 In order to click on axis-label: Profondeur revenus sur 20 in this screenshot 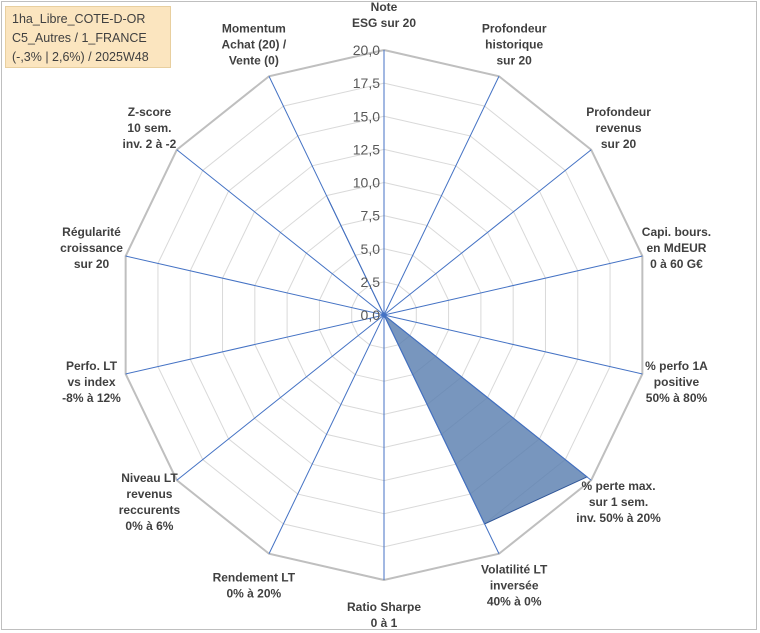, I will do `click(618, 128)`.